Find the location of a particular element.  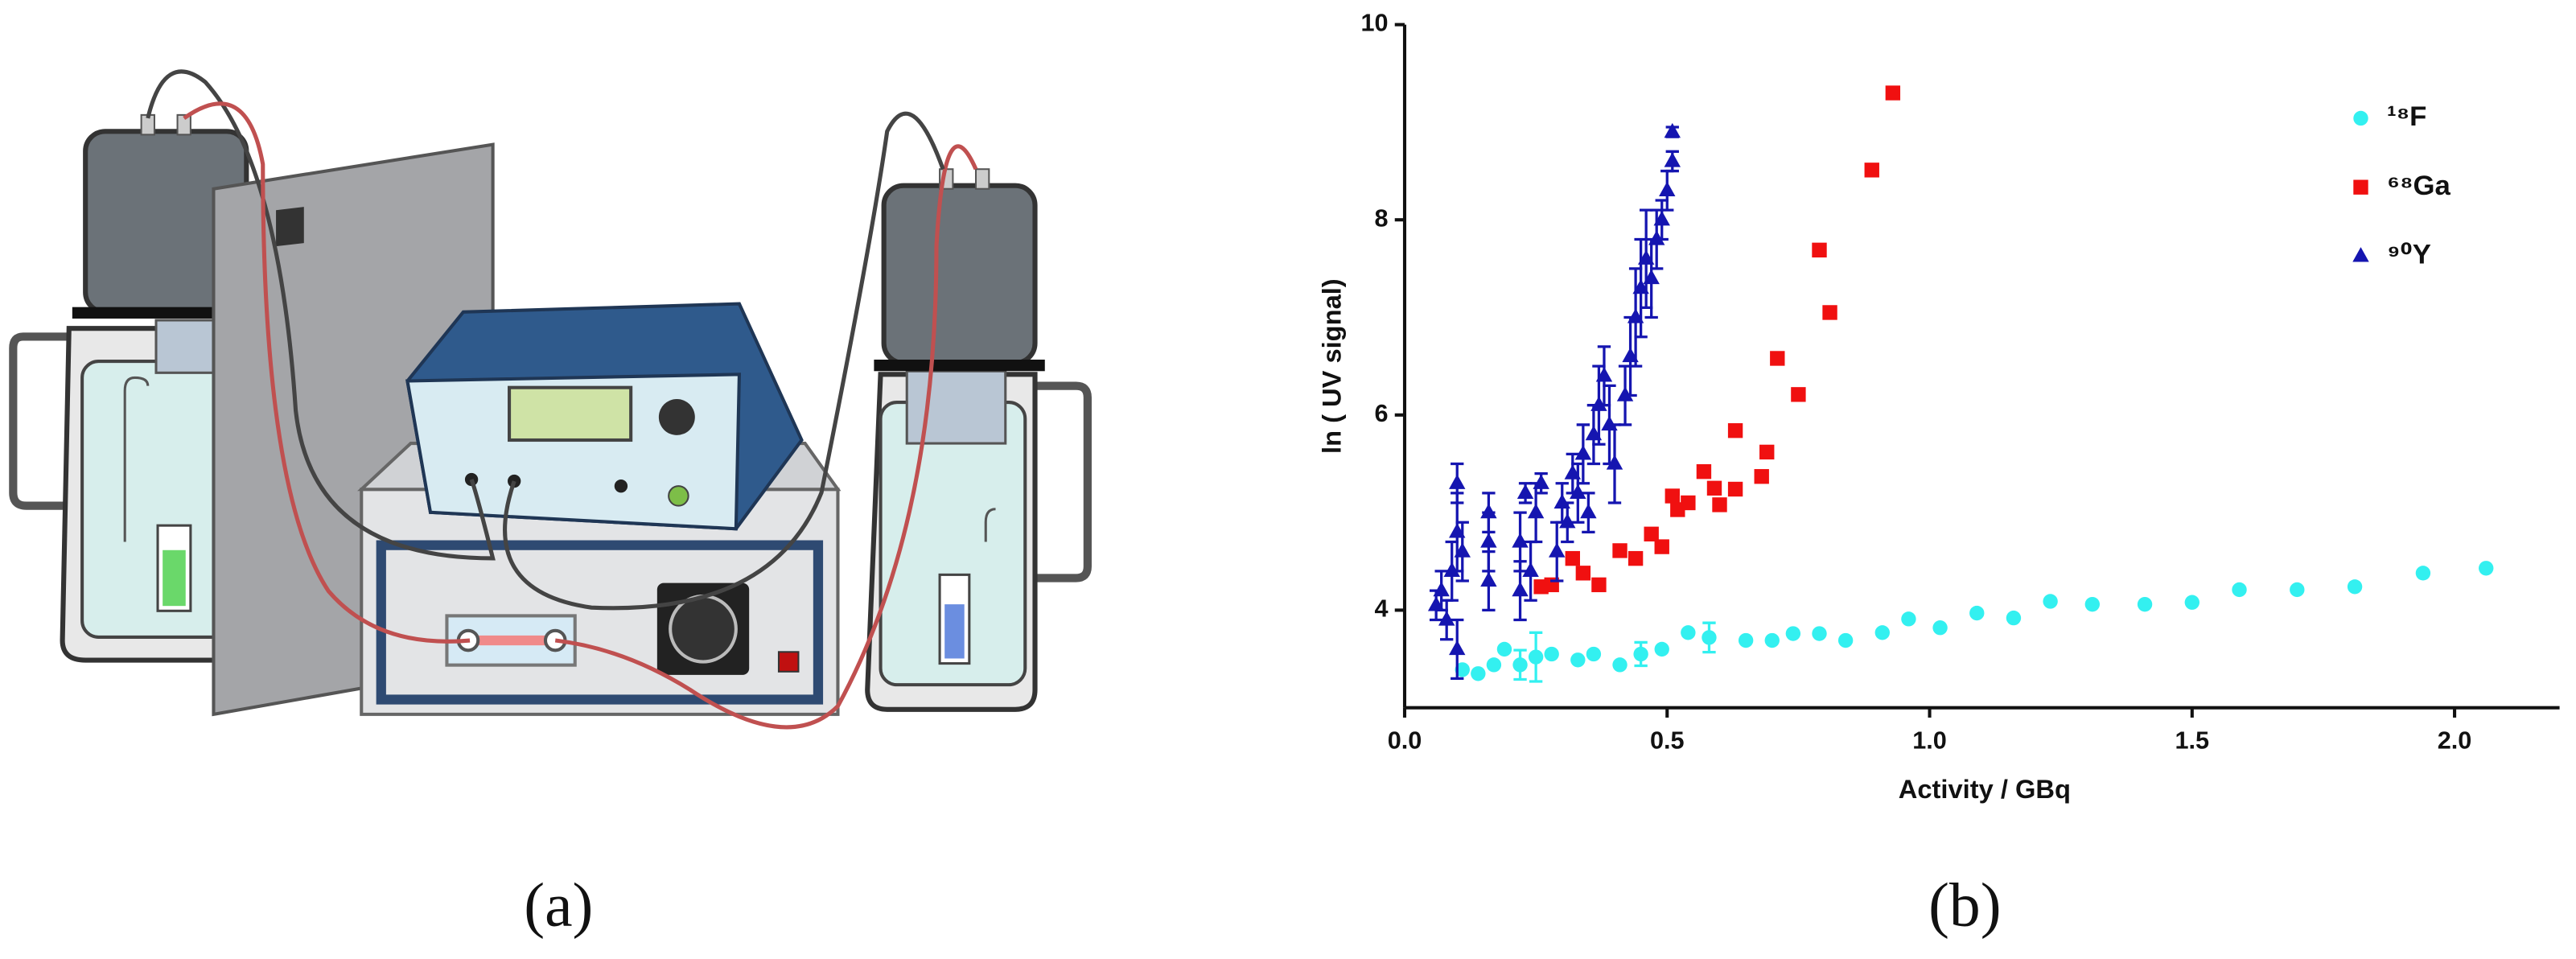

legend-label: ¹⁸F is located at coordinates (2406, 116).